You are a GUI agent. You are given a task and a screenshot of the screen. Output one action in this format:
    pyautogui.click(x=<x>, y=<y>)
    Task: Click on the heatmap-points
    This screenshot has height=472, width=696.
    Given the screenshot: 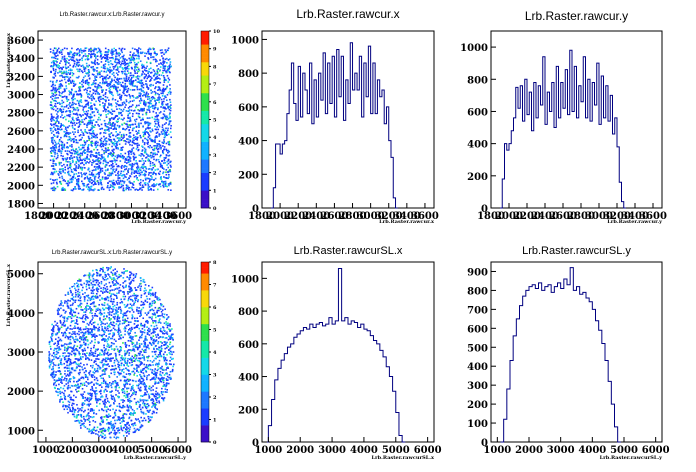 What is the action you would take?
    pyautogui.click(x=110, y=119)
    